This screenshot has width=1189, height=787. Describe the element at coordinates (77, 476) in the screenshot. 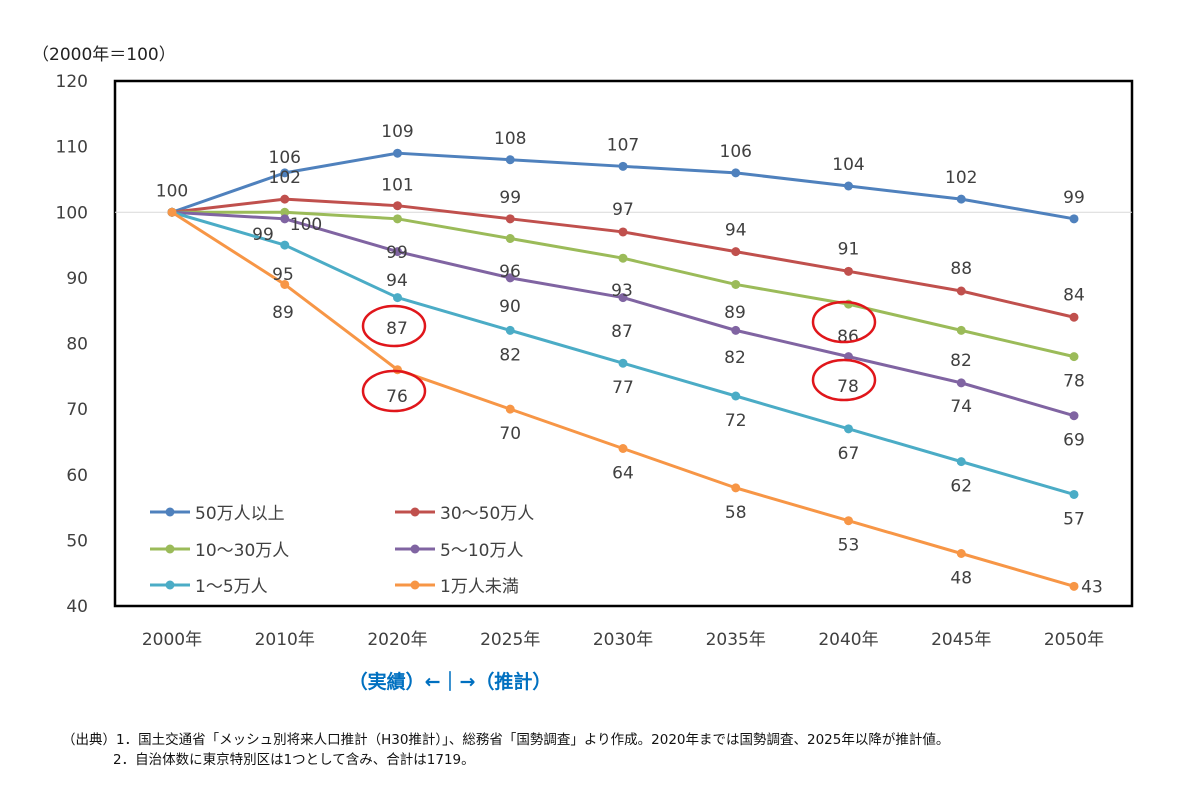

I see `y-tick-label-60: 60` at that location.